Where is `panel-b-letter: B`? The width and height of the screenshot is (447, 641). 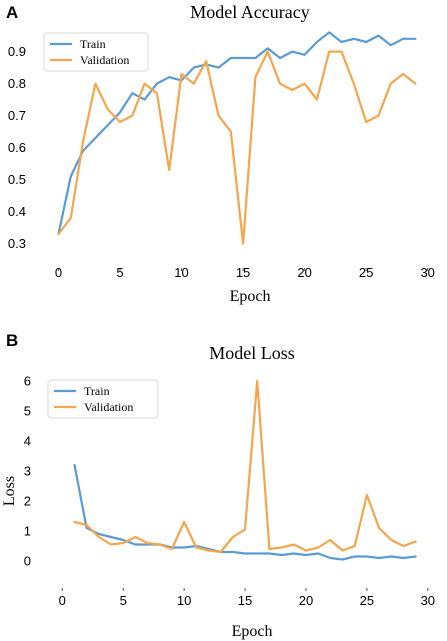
panel-b-letter: B is located at coordinates (12, 340).